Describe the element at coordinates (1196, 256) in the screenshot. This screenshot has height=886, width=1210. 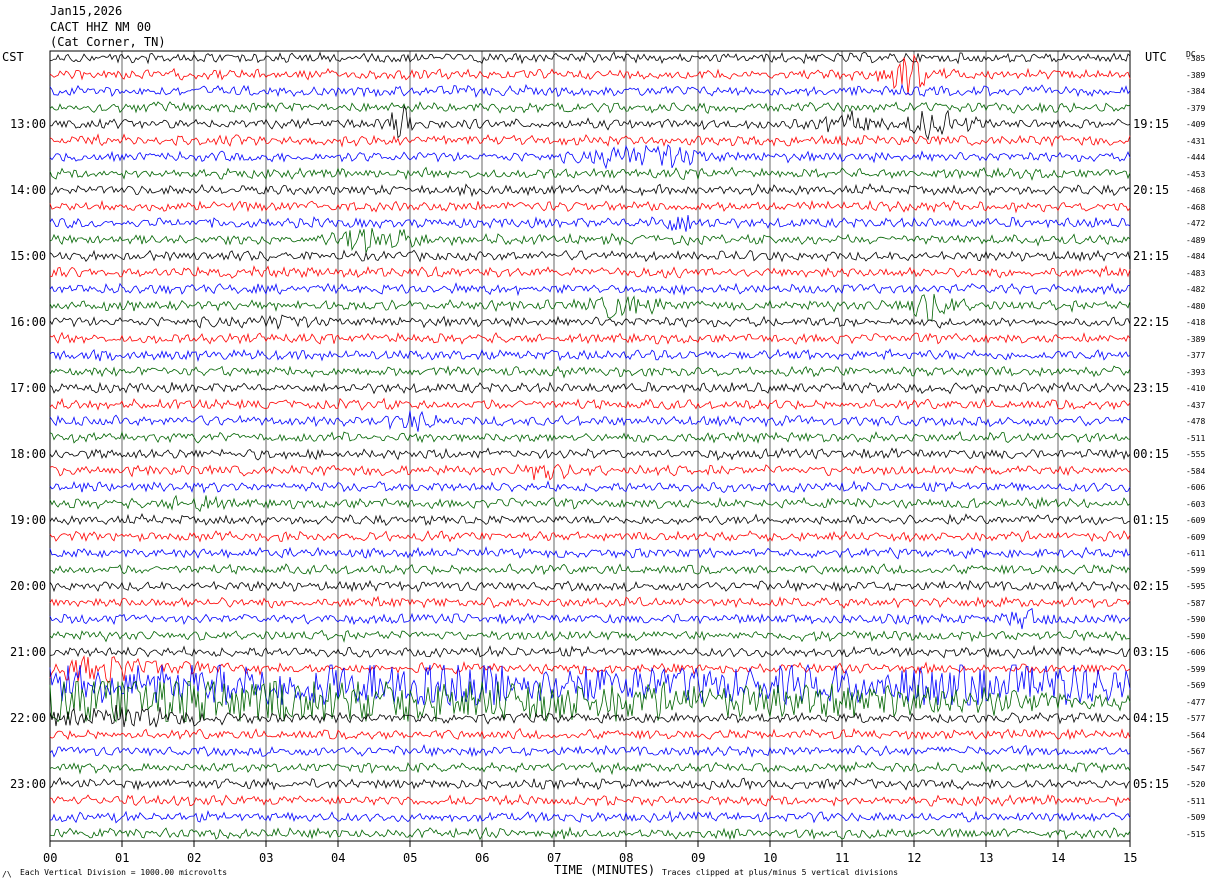
I see `dc-offset-label: -484` at that location.